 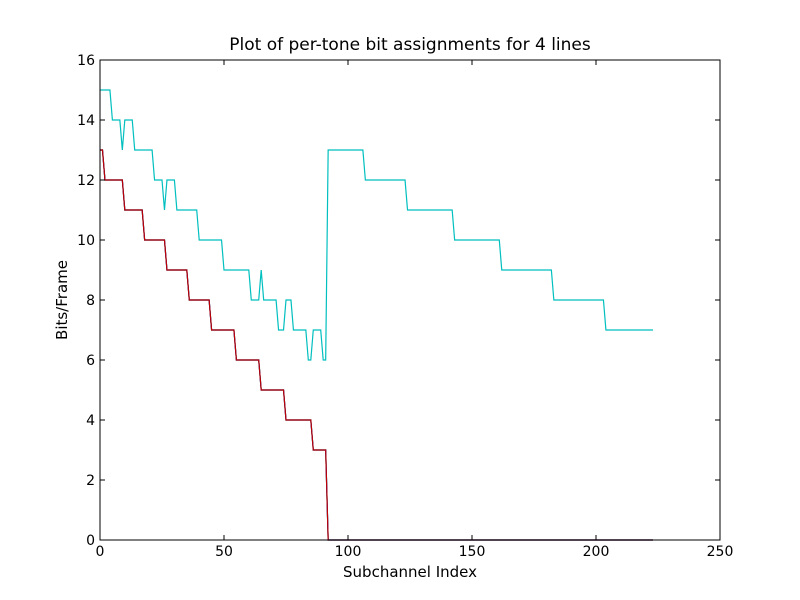 What do you see at coordinates (90, 481) in the screenshot?
I see `y-tick-label: 2` at bounding box center [90, 481].